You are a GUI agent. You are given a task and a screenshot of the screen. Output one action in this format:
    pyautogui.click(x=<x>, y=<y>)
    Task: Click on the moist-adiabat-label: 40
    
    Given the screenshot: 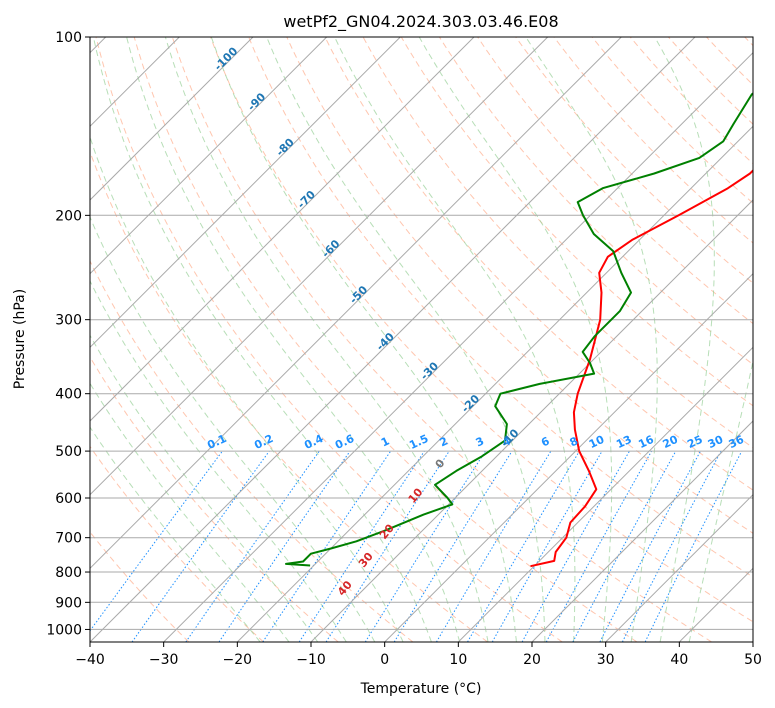 What is the action you would take?
    pyautogui.click(x=345, y=588)
    